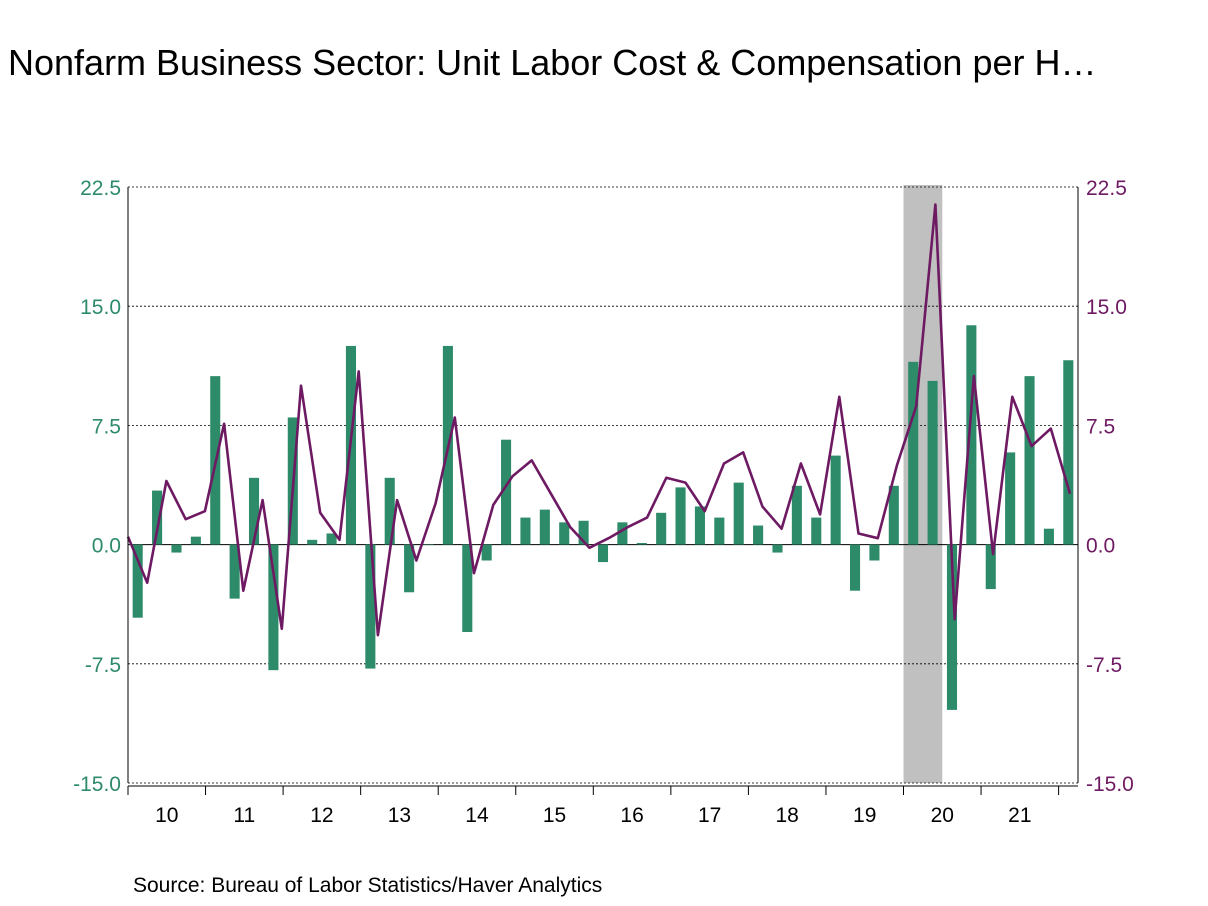 This screenshot has height=906, width=1208. What do you see at coordinates (554, 815) in the screenshot?
I see `x-tick-label: 15` at bounding box center [554, 815].